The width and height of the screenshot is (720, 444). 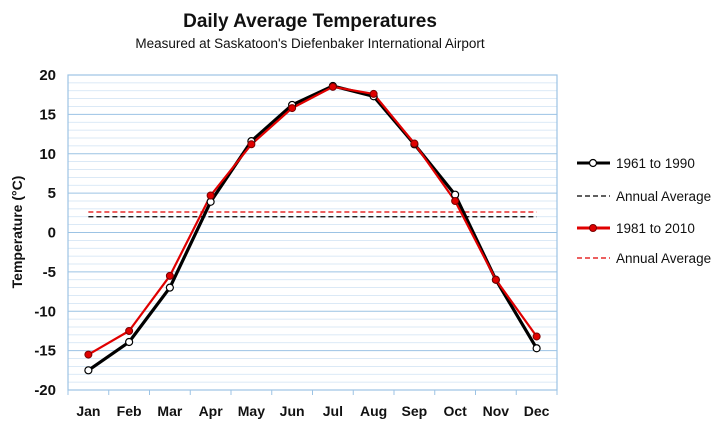 I want to click on legend-marker-1981-2010, so click(x=593, y=228).